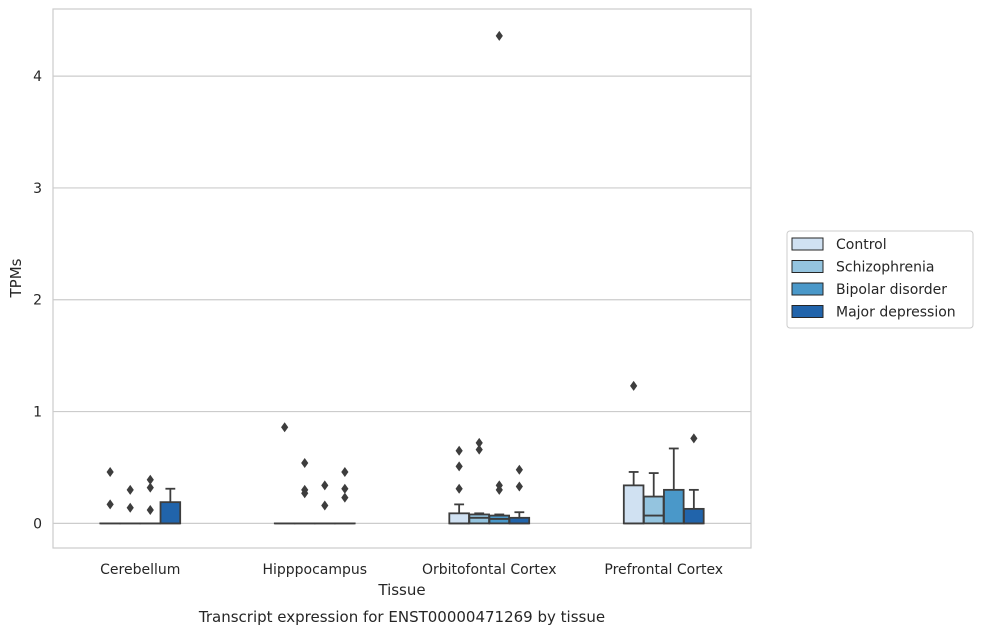 The image size is (983, 634). I want to click on legend-entry: Control, so click(861, 245).